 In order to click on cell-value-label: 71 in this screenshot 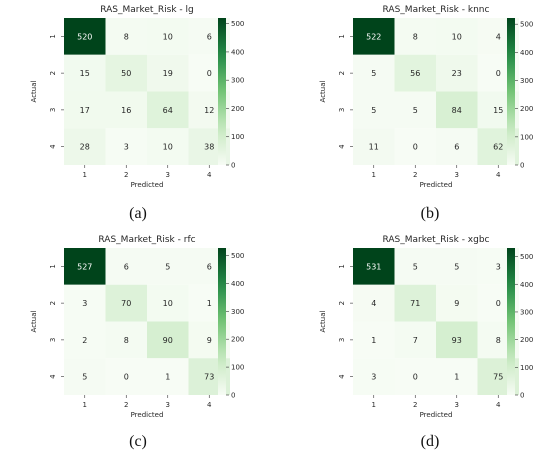, I will do `click(415, 303)`.